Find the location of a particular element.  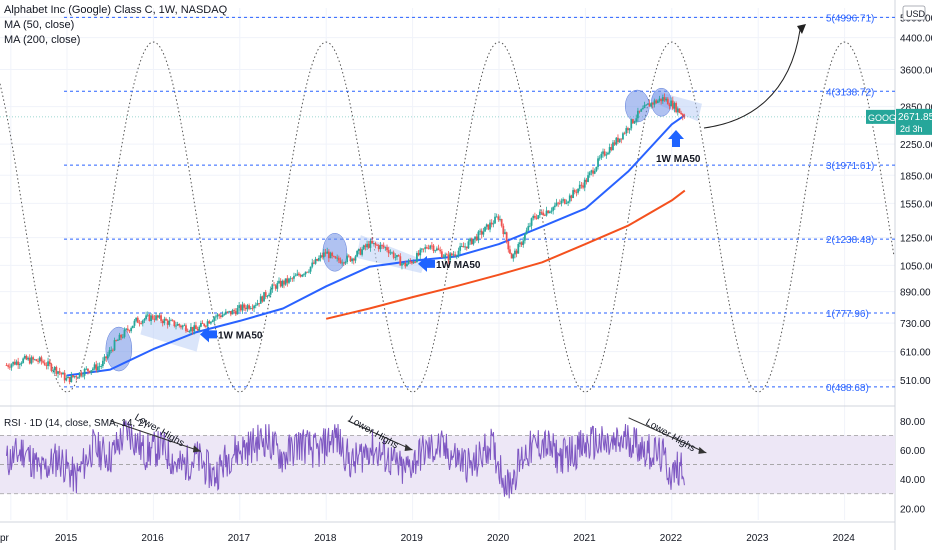

legend-ma50: MA (50, close) is located at coordinates (39, 25).